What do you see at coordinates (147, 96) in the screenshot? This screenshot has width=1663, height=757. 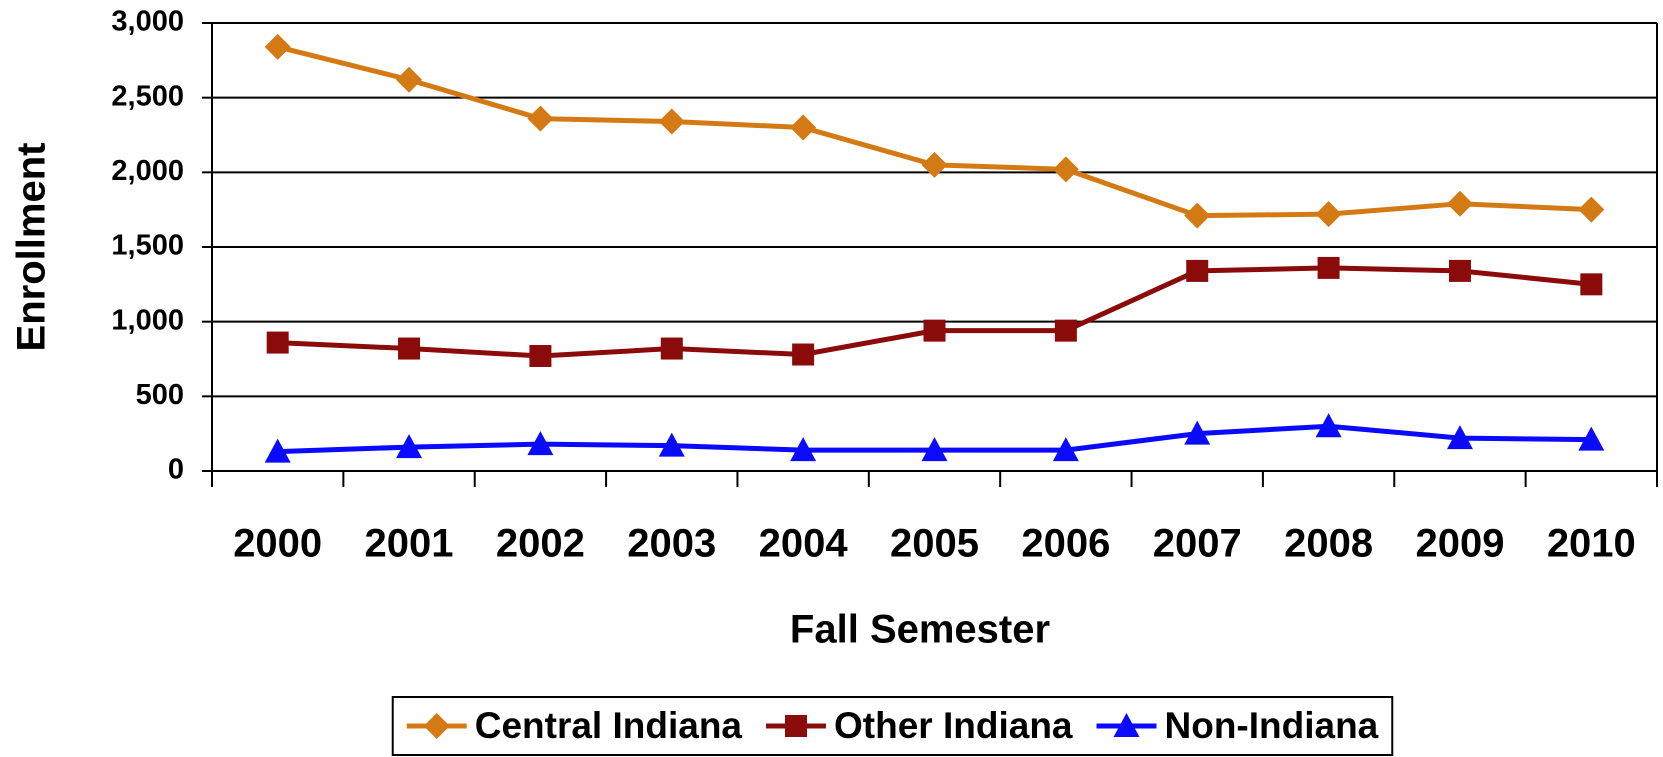 I see `y-tick-label: 2,500` at bounding box center [147, 96].